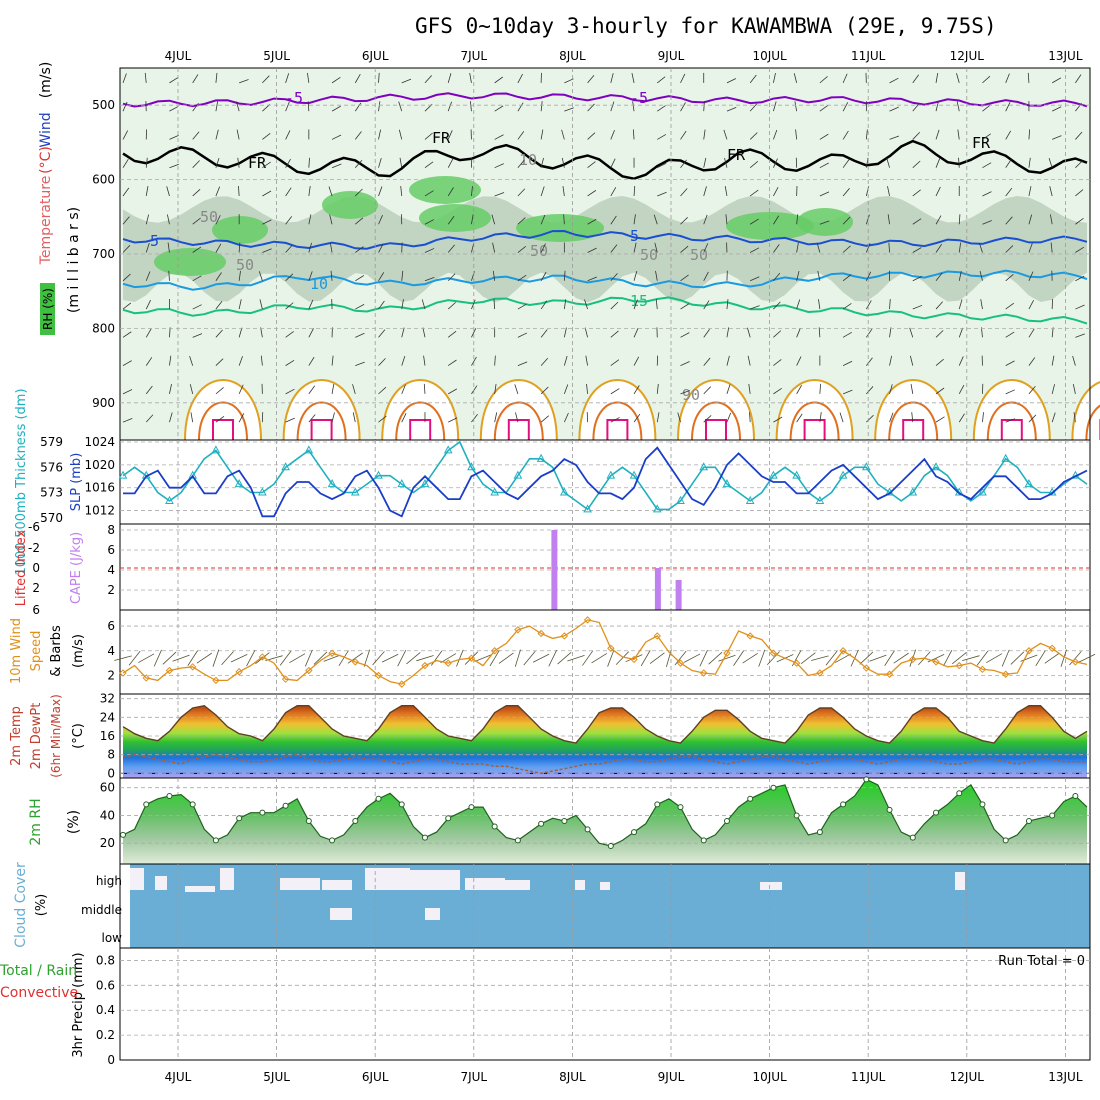 This screenshot has height=1100, width=1100. I want to click on y-tick-left: 0, so click(36, 568).